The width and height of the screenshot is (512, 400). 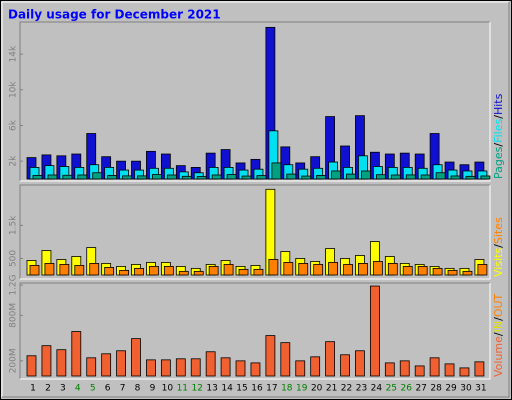 I want to click on x-tick-label: 2, so click(x=48, y=389).